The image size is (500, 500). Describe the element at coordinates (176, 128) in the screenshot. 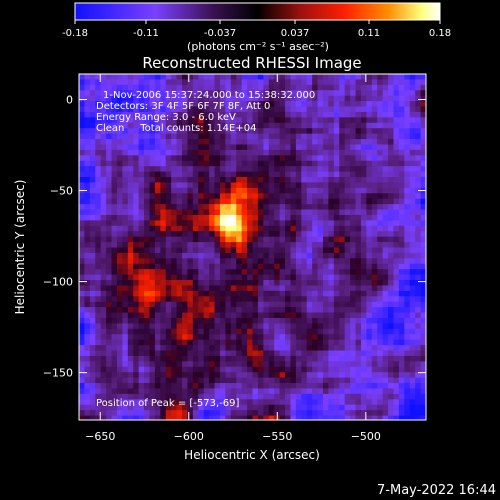

I see `annotation-clean-counts: Clean Total counts: 1.14E+04` at that location.